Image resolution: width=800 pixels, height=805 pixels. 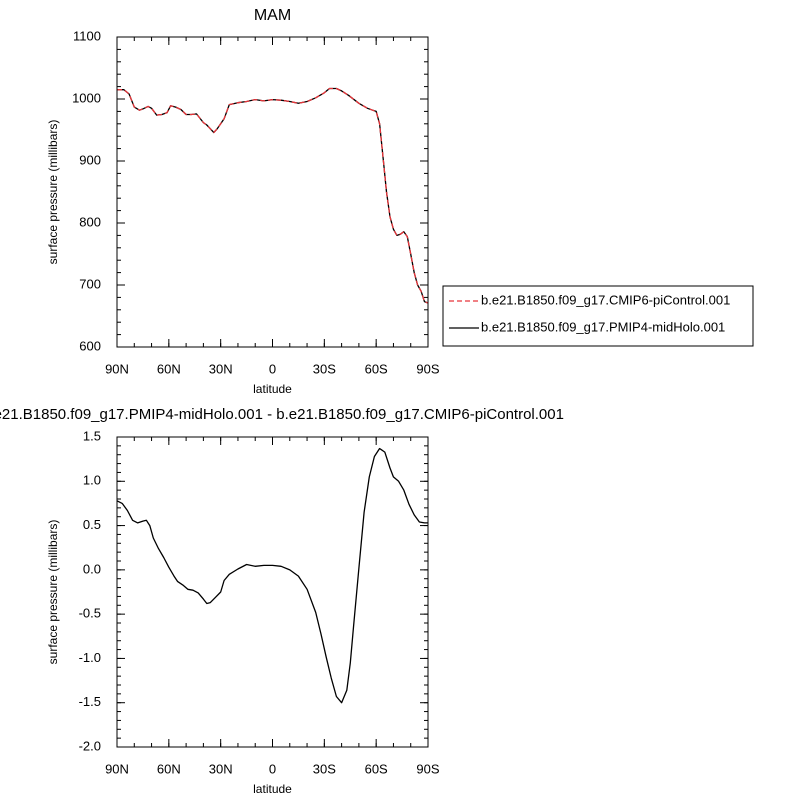 I want to click on y-tick-label: -1.5, so click(x=90, y=701).